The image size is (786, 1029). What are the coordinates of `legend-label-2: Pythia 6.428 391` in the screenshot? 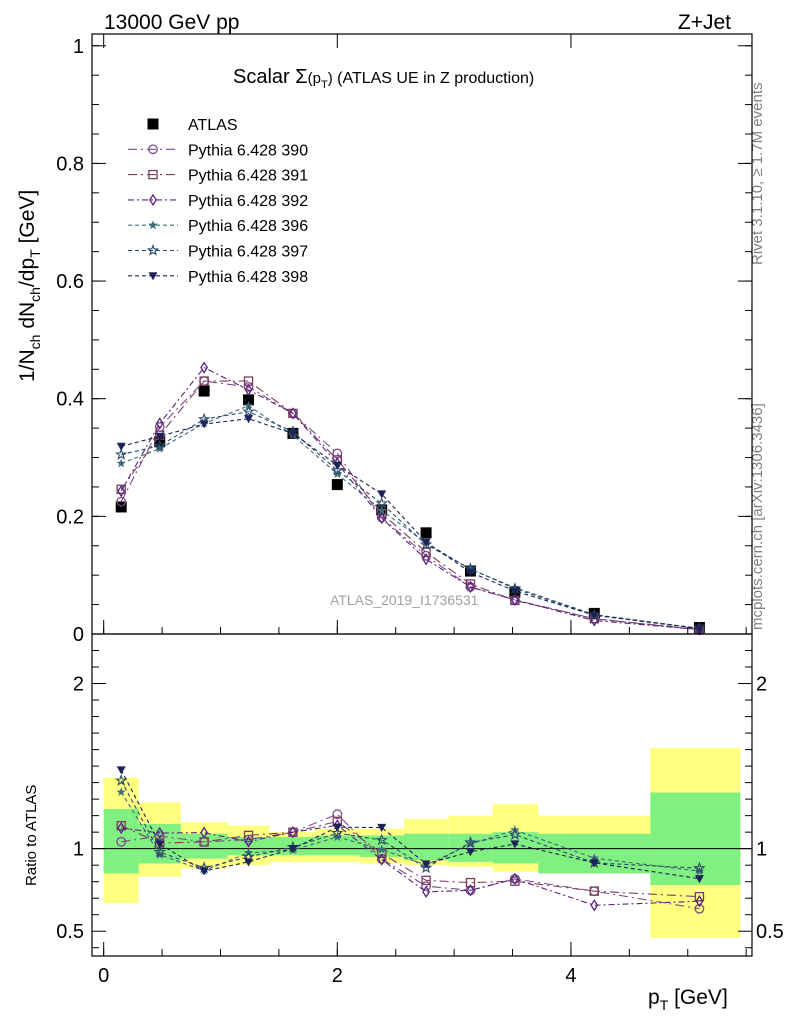 It's located at (248, 176).